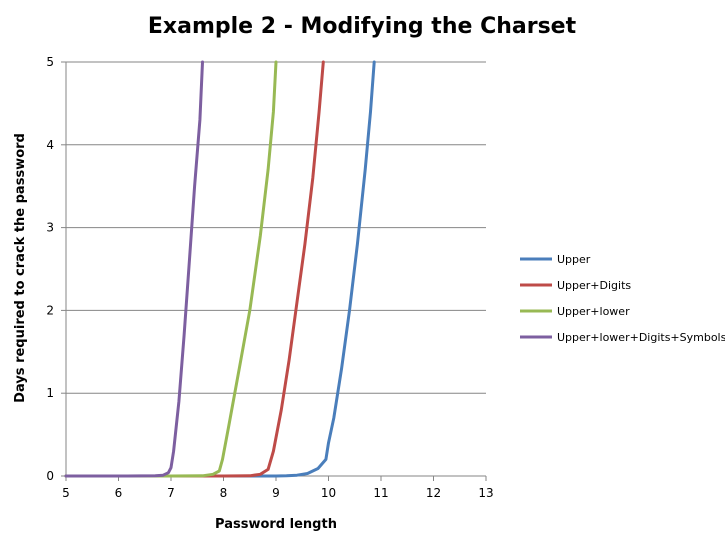  I want to click on y-tick-label: 0, so click(50, 476).